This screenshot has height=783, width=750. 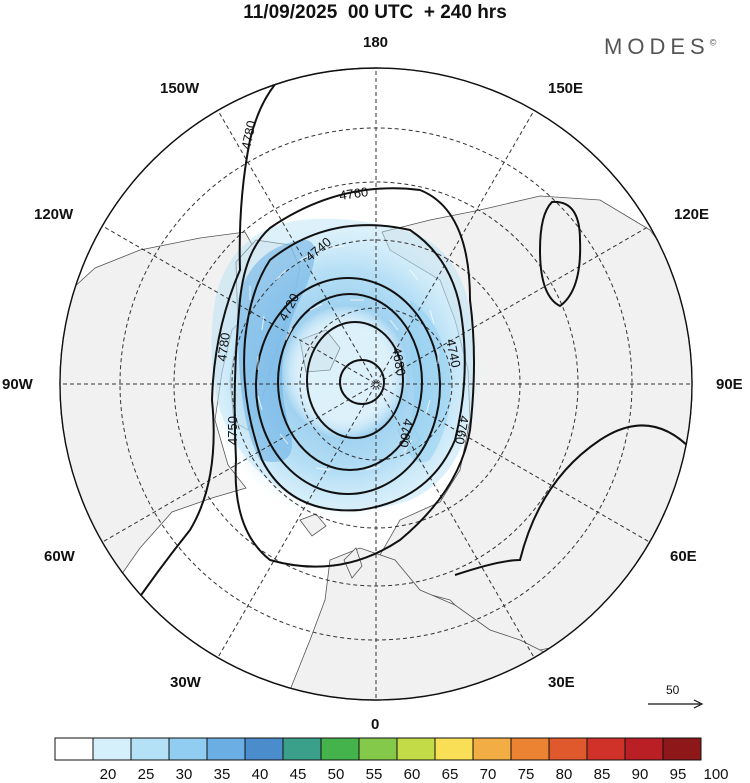 What do you see at coordinates (713, 42) in the screenshot?
I see `copyright-mark: ©` at bounding box center [713, 42].